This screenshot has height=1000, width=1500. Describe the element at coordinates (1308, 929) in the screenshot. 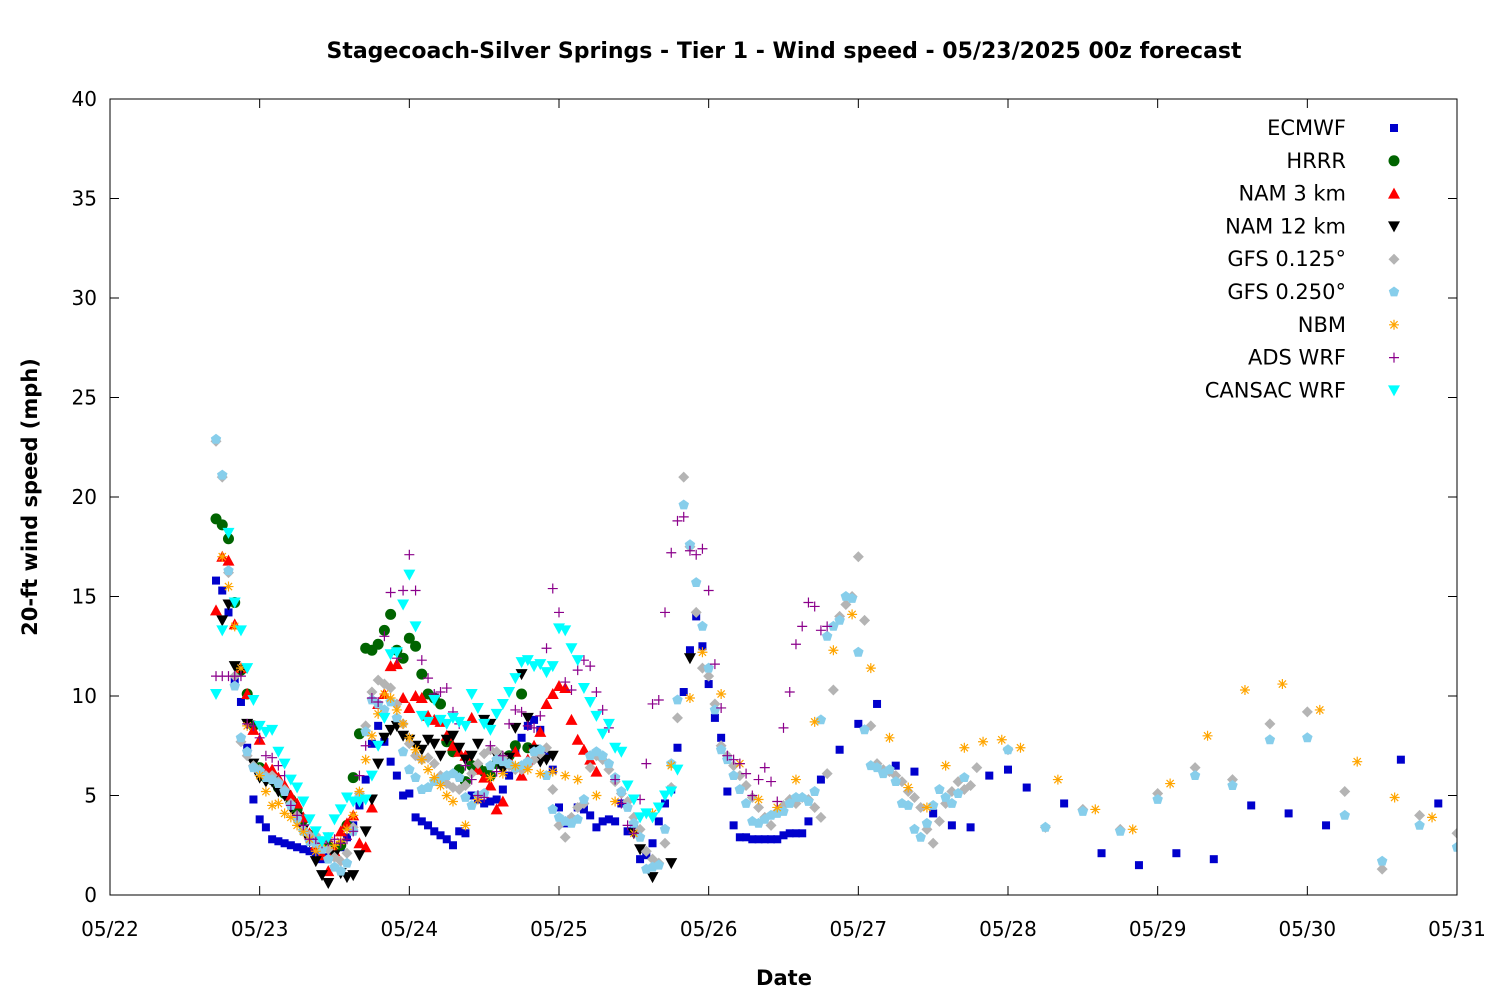

I see `x-tick-label: 05/30` at that location.